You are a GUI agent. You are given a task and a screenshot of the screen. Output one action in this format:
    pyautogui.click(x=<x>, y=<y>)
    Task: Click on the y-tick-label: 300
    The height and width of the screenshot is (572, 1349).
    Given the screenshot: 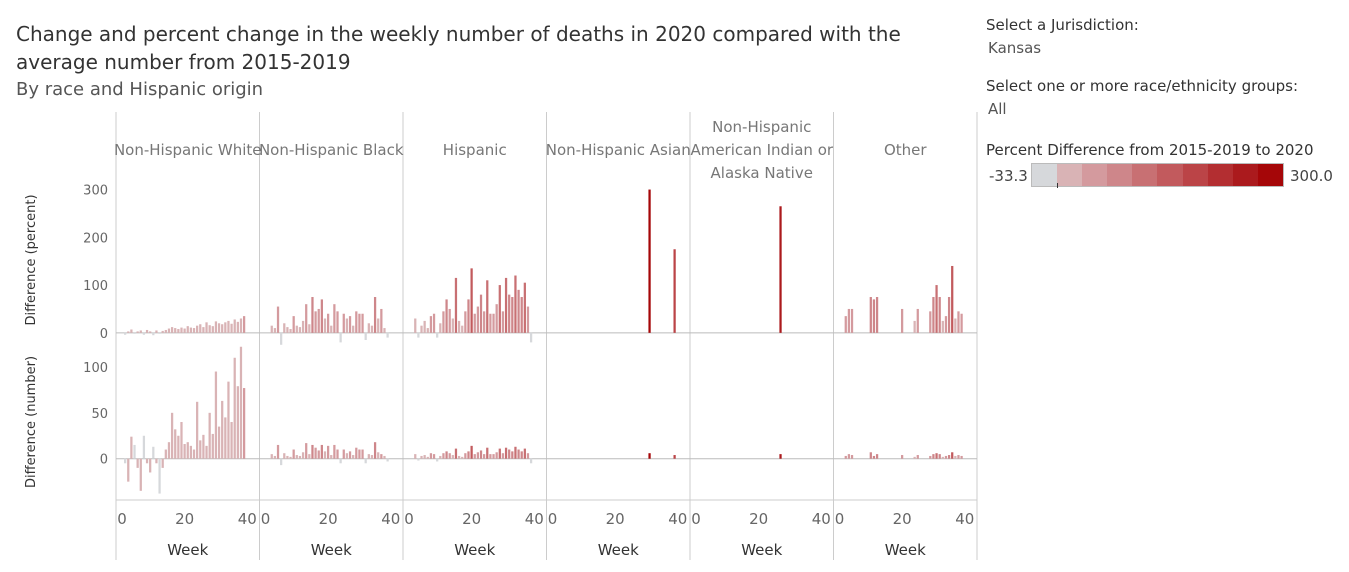 What is the action you would take?
    pyautogui.click(x=95, y=191)
    